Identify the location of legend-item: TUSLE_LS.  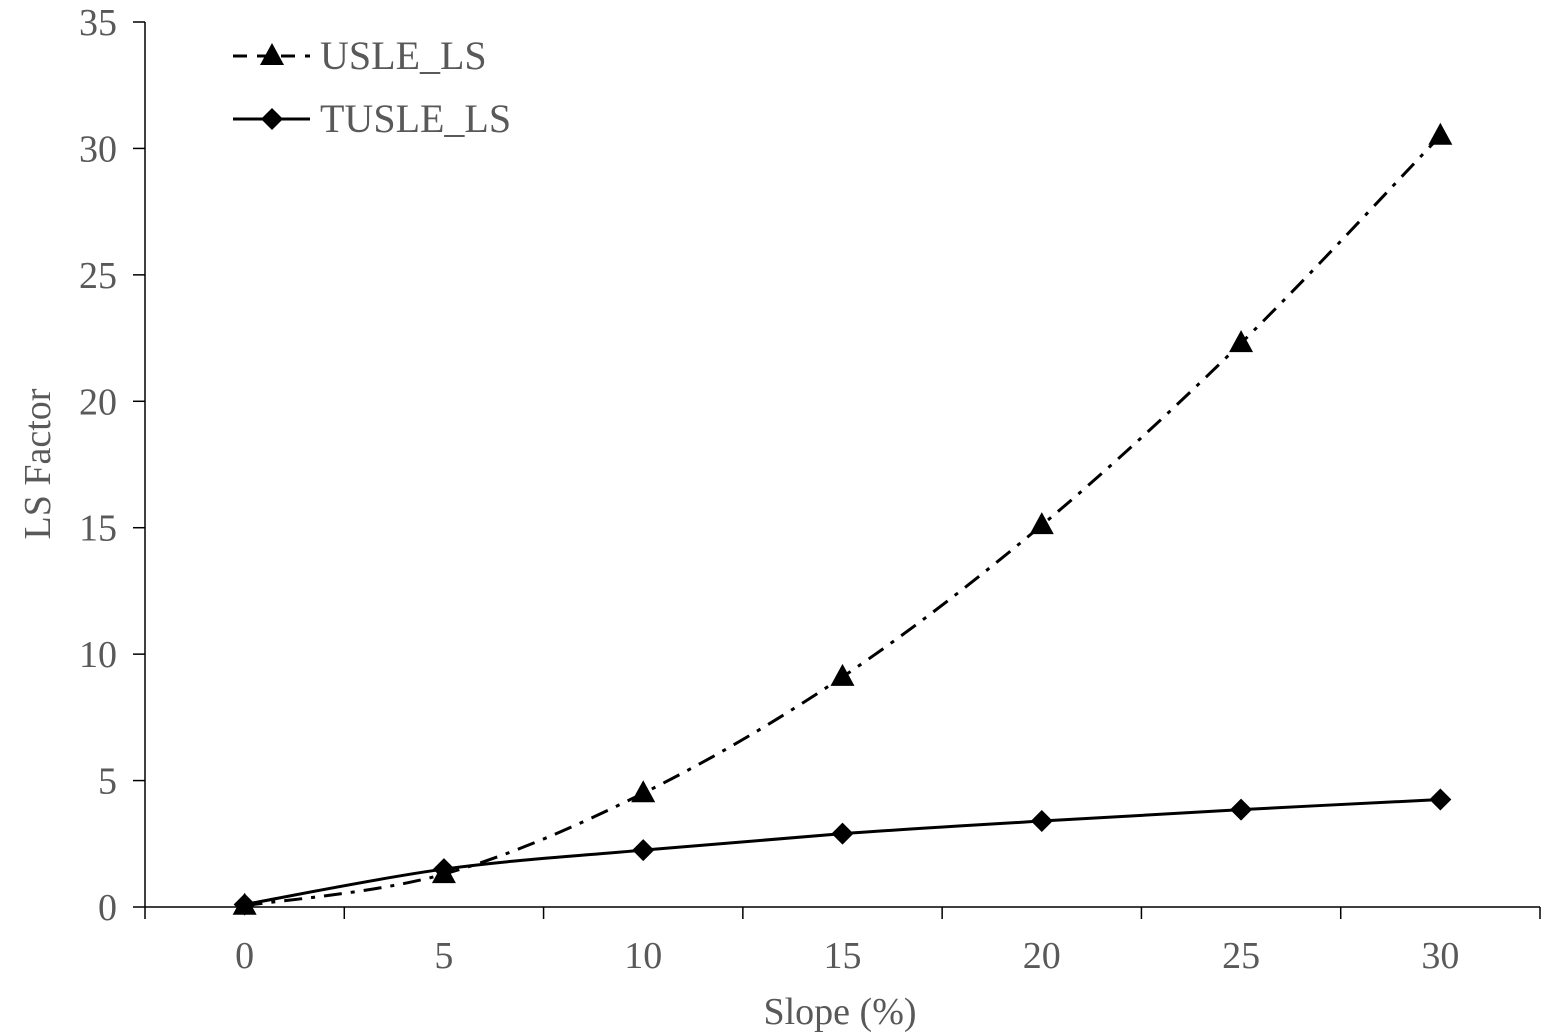
(372, 118).